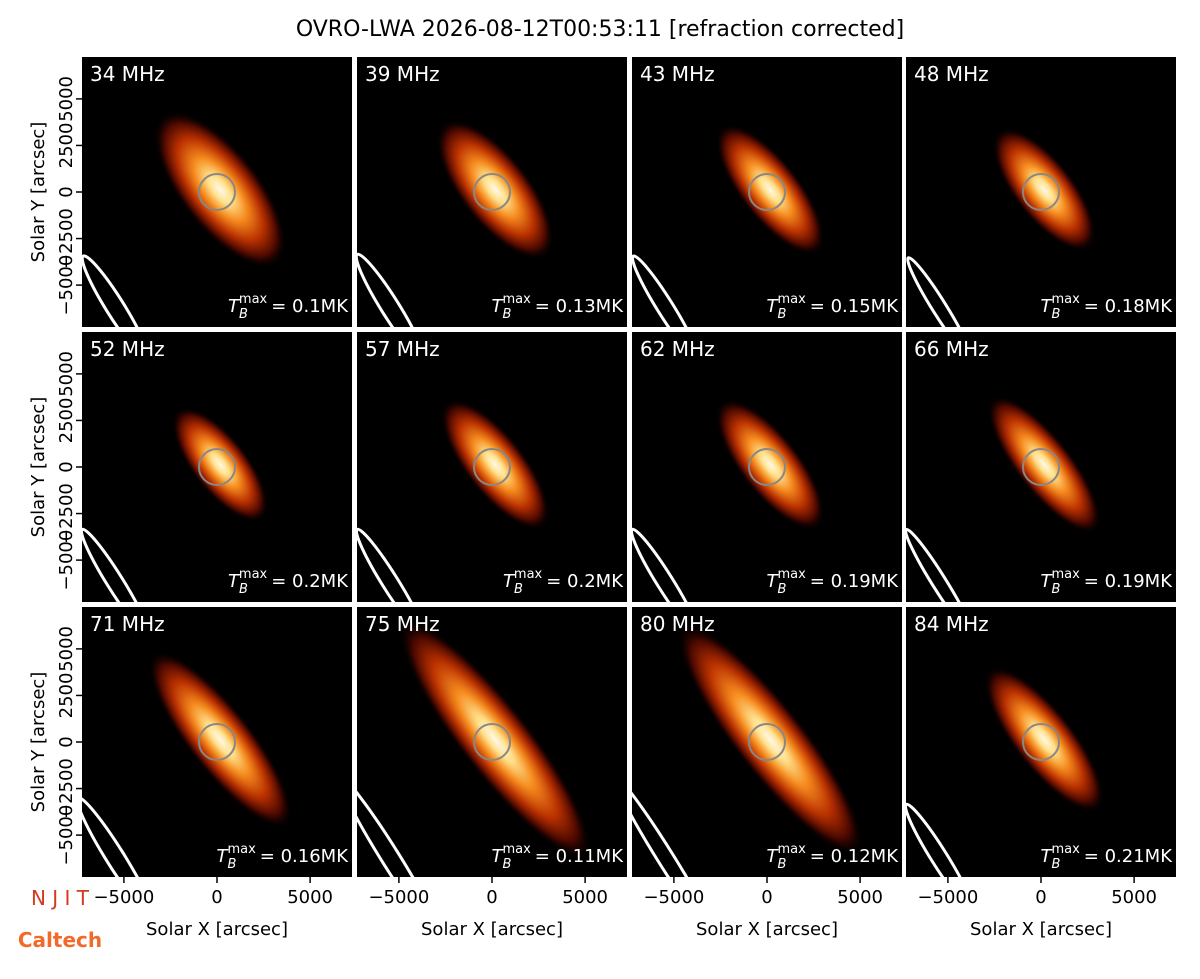 The image size is (1200, 979). What do you see at coordinates (1128, 306) in the screenshot?
I see `tmax-value: = 0.18MK` at bounding box center [1128, 306].